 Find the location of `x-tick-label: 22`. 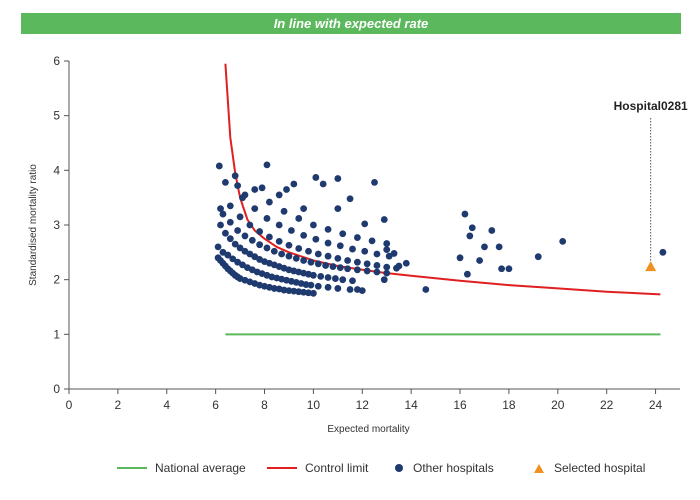

x-tick-label: 22 is located at coordinates (607, 405).